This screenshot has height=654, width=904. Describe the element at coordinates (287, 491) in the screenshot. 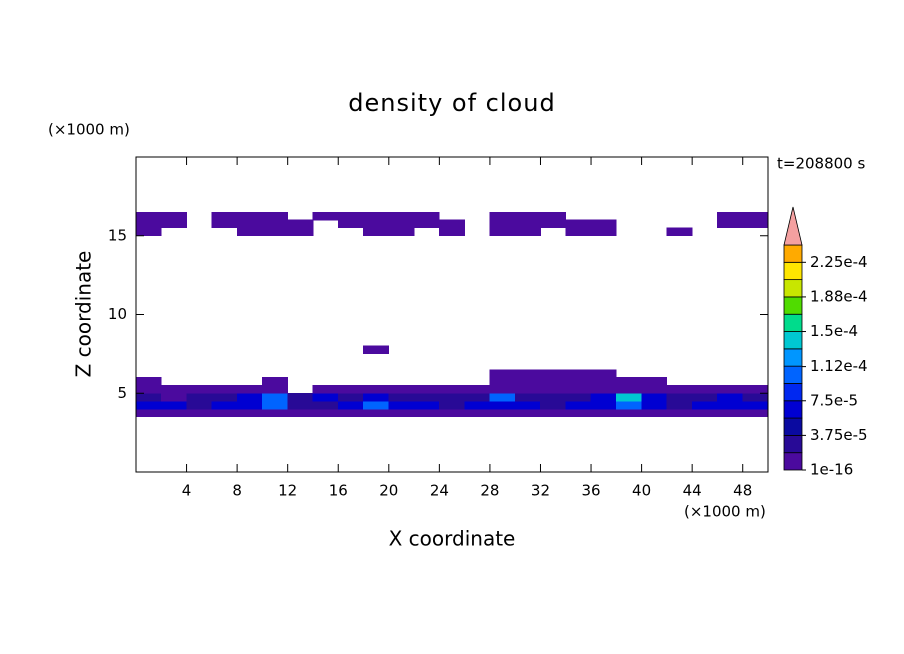

I see `x-tick-label: 12` at that location.